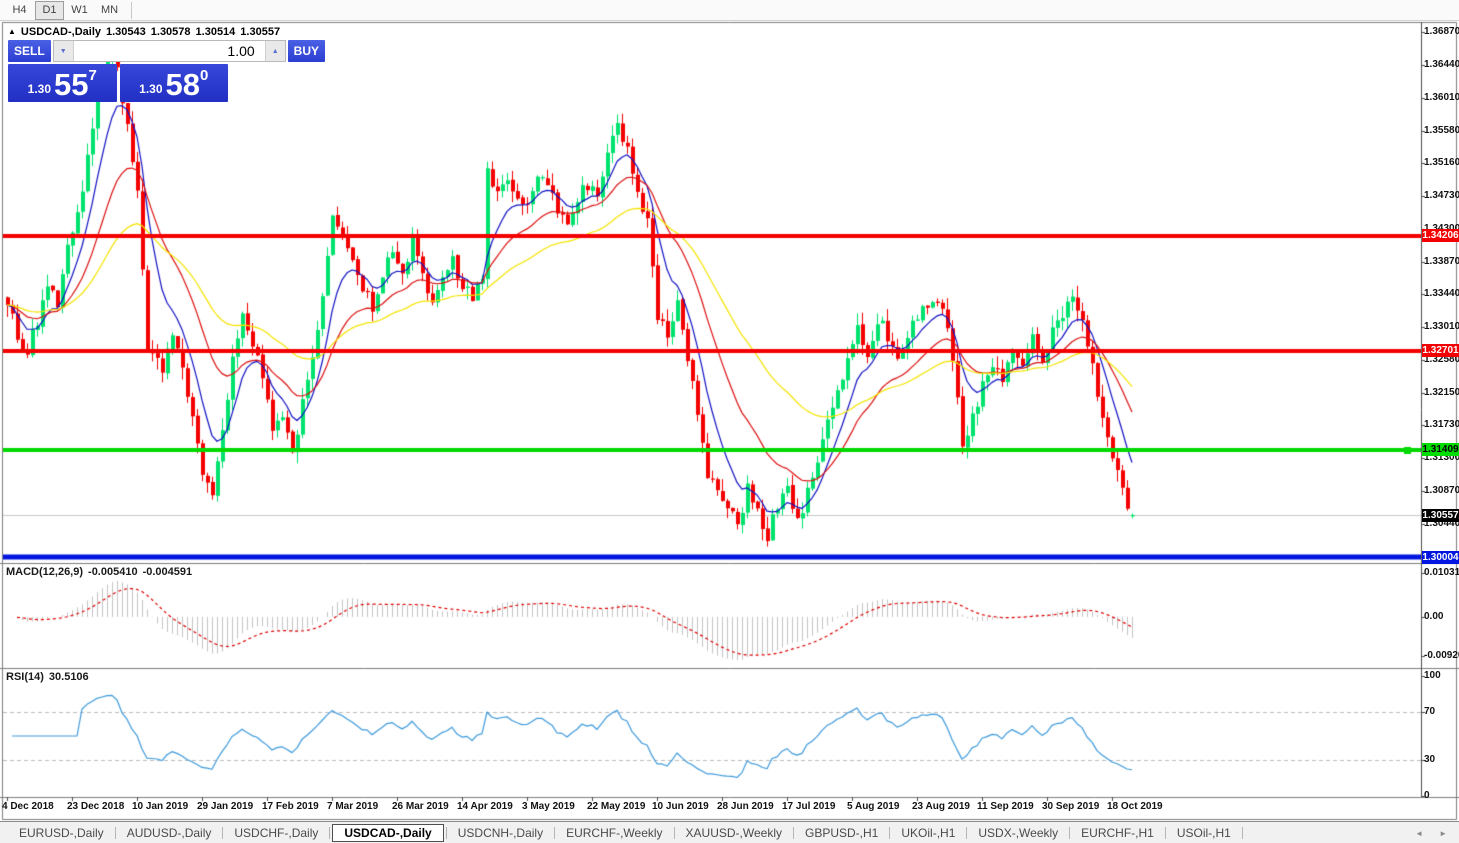 Image resolution: width=1459 pixels, height=843 pixels. I want to click on price-axis-tick-label: 1.32580, so click(1441, 360).